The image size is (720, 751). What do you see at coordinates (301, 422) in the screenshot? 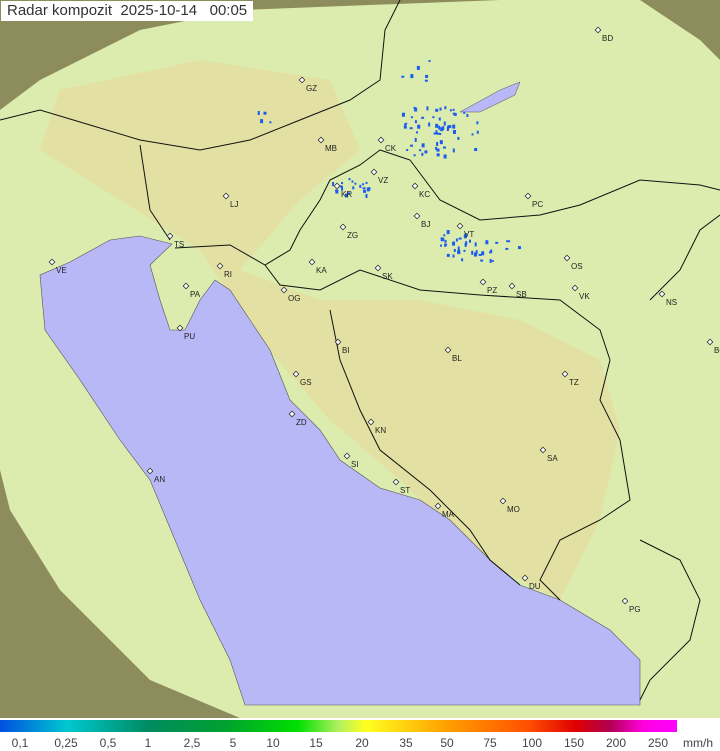
I see `city-label: ZD` at bounding box center [301, 422].